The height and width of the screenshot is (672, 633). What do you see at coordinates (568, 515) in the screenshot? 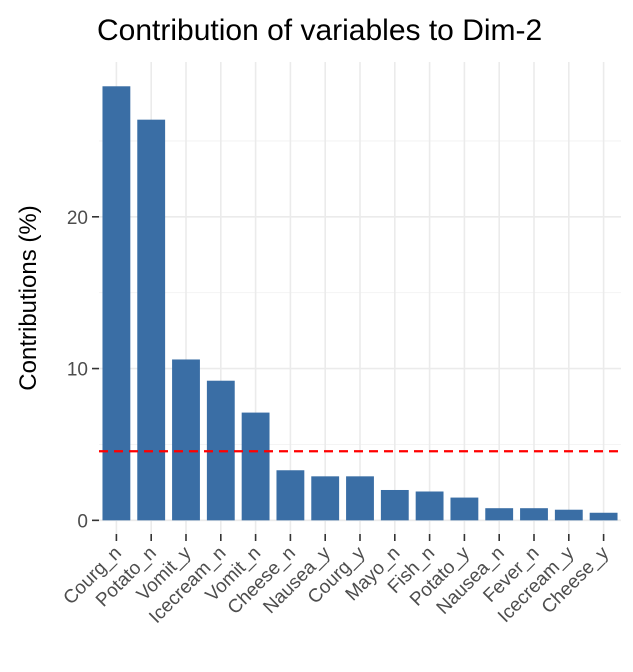
I see `bar-Icecream_y` at bounding box center [568, 515].